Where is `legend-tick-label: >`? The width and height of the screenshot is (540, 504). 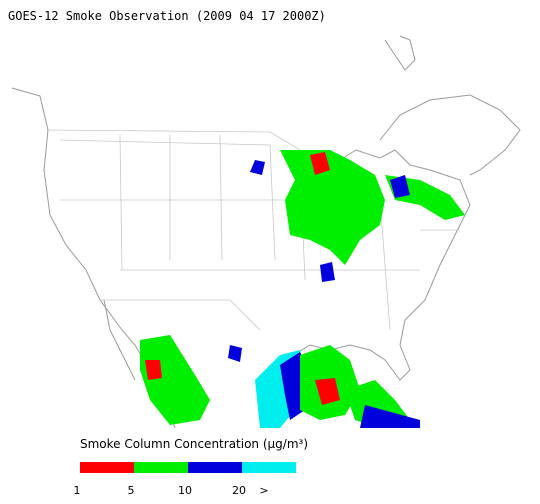
legend-tick-label: > is located at coordinates (263, 490).